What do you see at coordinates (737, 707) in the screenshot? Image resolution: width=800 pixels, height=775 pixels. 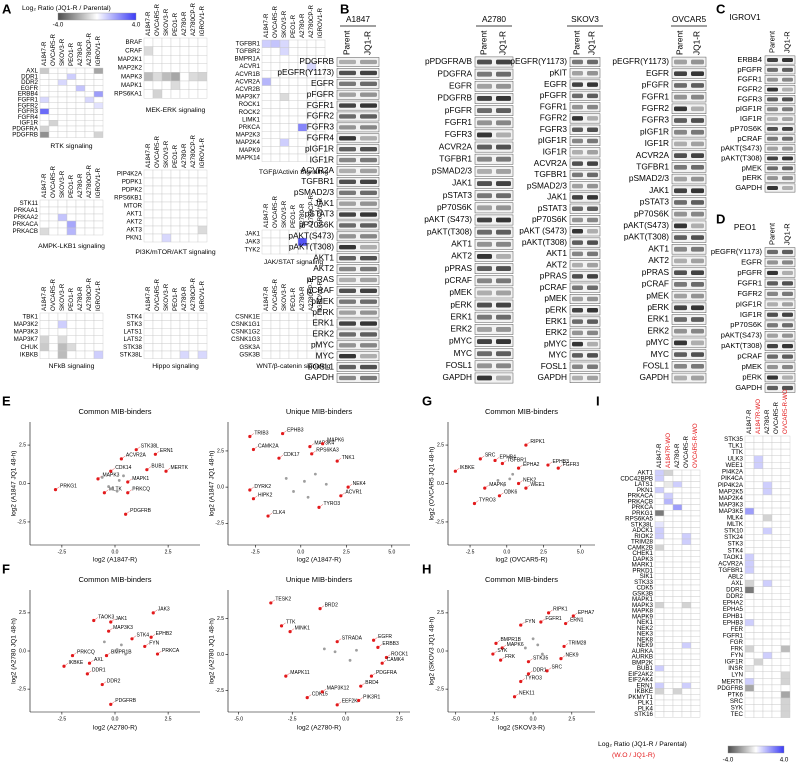 I see `row-label: SYK` at bounding box center [737, 707].